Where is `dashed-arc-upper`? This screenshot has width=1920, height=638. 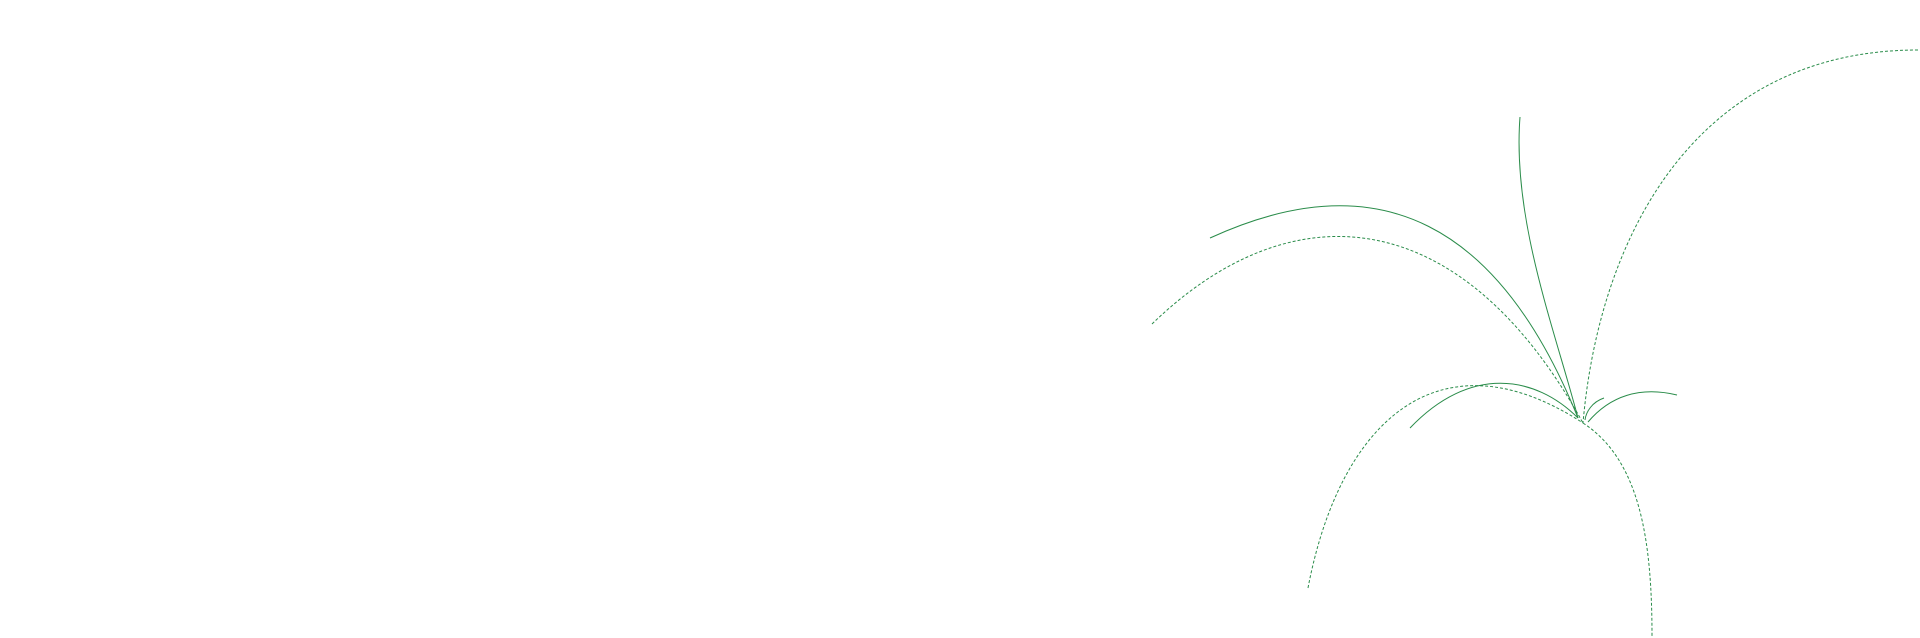
dashed-arc-upper is located at coordinates (1367, 330).